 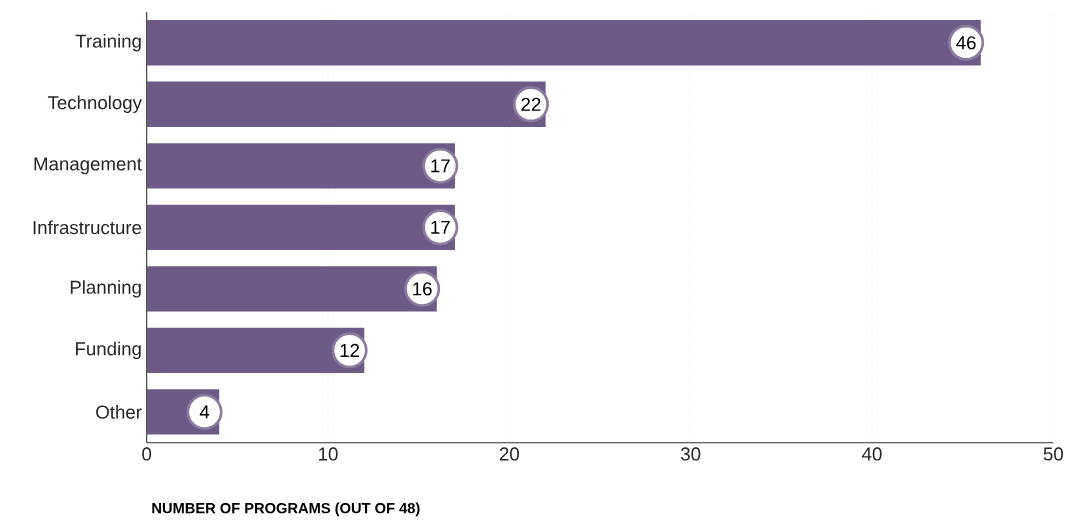 I want to click on y-tick-label: Planning, so click(x=105, y=289).